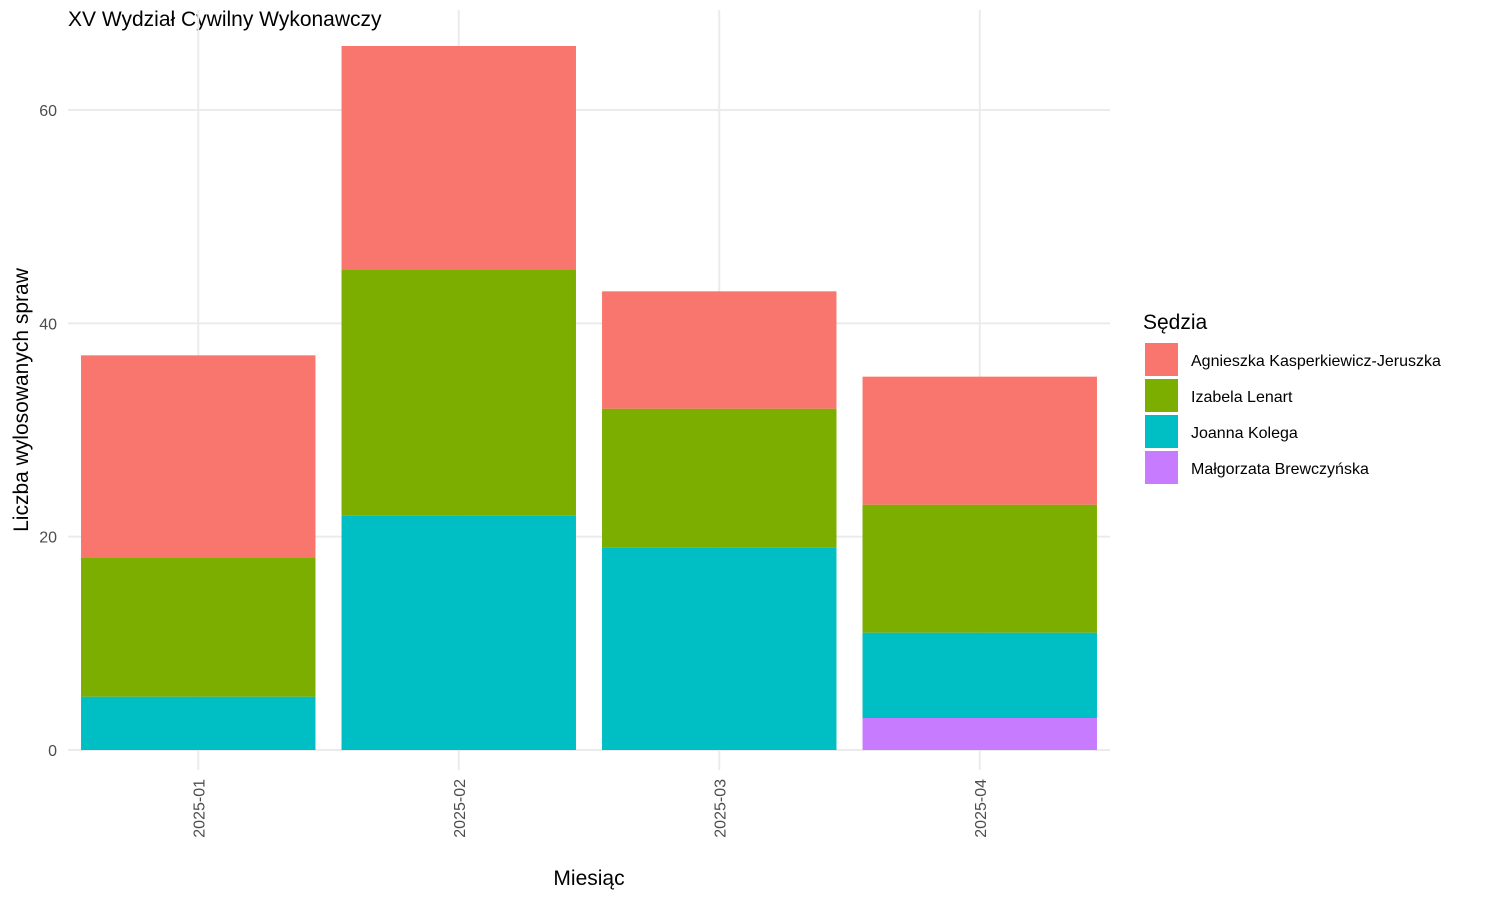  Describe the element at coordinates (590, 808) in the screenshot. I see `x-axis-ticks: 2025-01 2025-02 2025-03 2025-04` at that location.